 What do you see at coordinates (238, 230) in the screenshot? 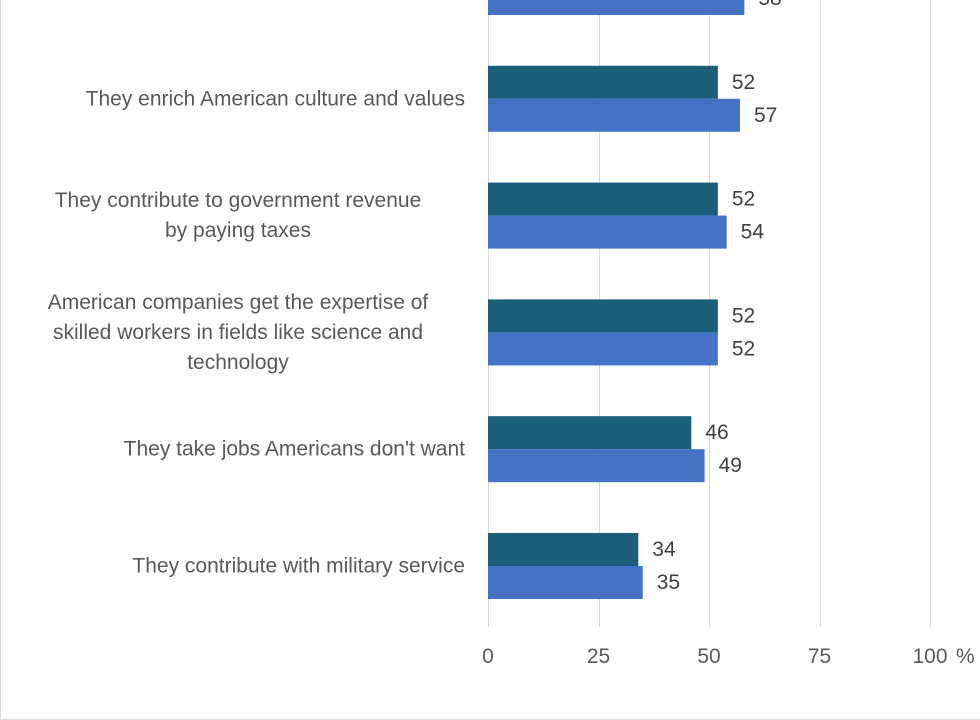
I see `category-label: by paying taxes` at bounding box center [238, 230].